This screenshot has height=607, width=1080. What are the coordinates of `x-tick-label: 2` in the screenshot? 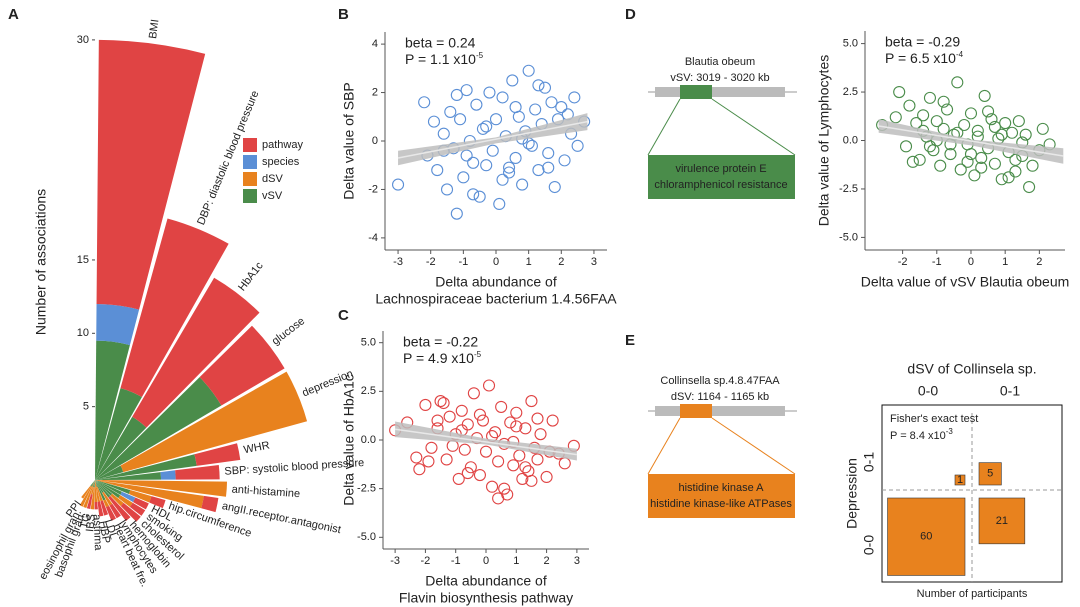 It's located at (1039, 262).